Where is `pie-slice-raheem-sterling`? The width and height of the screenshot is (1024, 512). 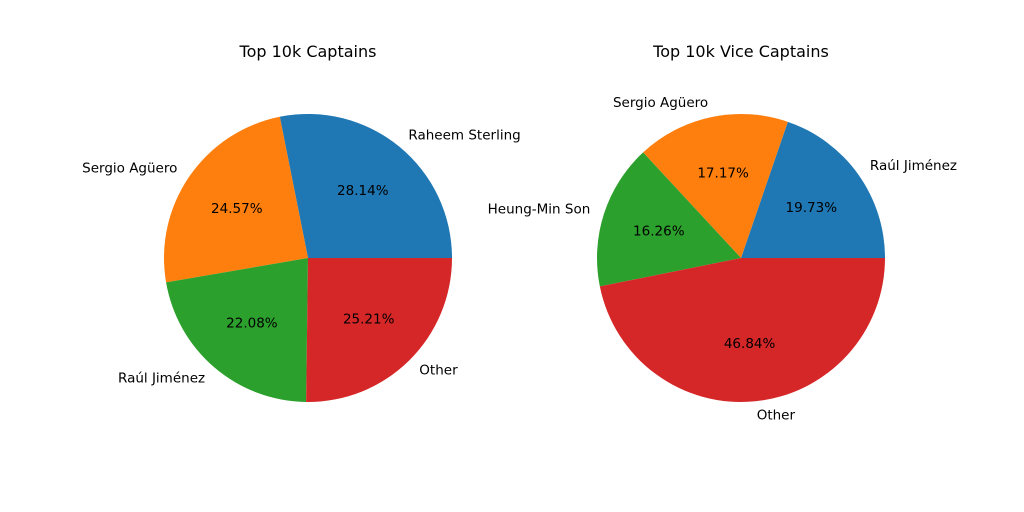 pie-slice-raheem-sterling is located at coordinates (365, 186).